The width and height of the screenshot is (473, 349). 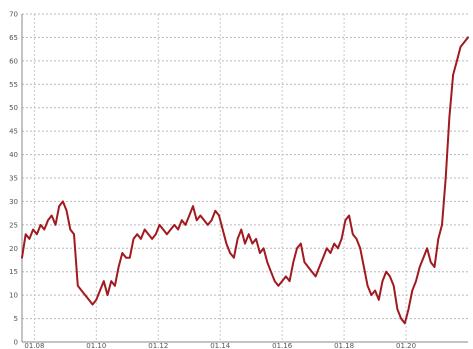 I want to click on y-tick-label-2: 10, so click(x=13, y=296).